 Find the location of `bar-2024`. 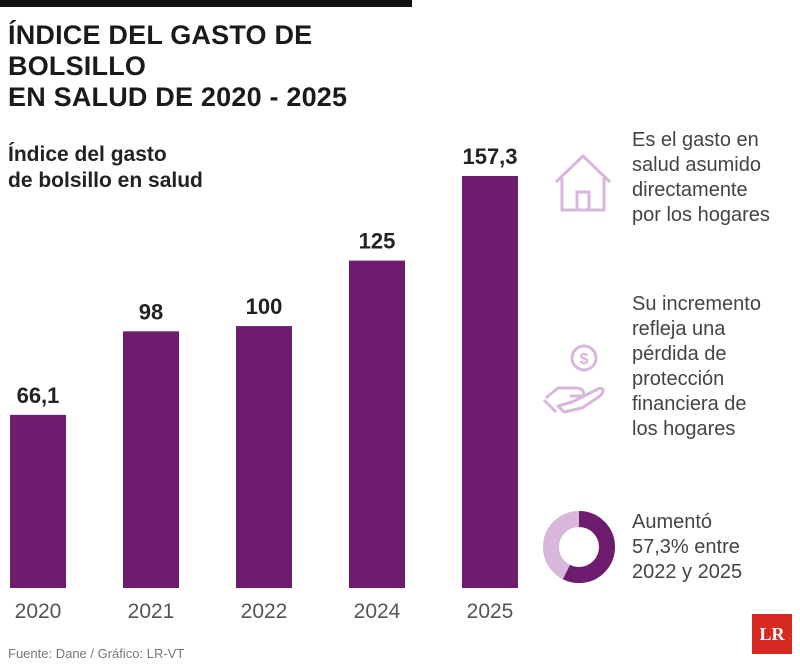

bar-2024 is located at coordinates (377, 424).